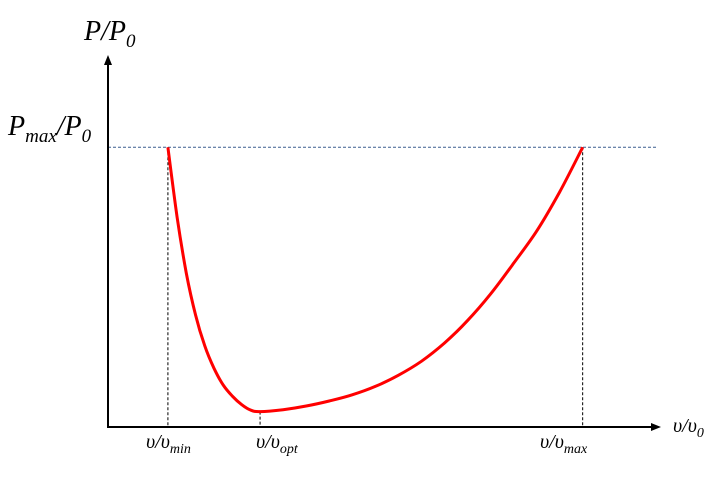  Describe the element at coordinates (109, 34) in the screenshot. I see `y-axis-label: P/P0` at that location.